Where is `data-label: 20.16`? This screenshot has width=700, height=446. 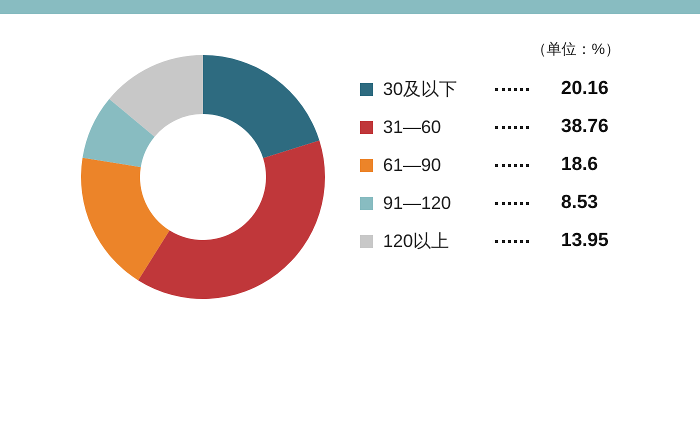 data-label: 20.16 is located at coordinates (585, 89).